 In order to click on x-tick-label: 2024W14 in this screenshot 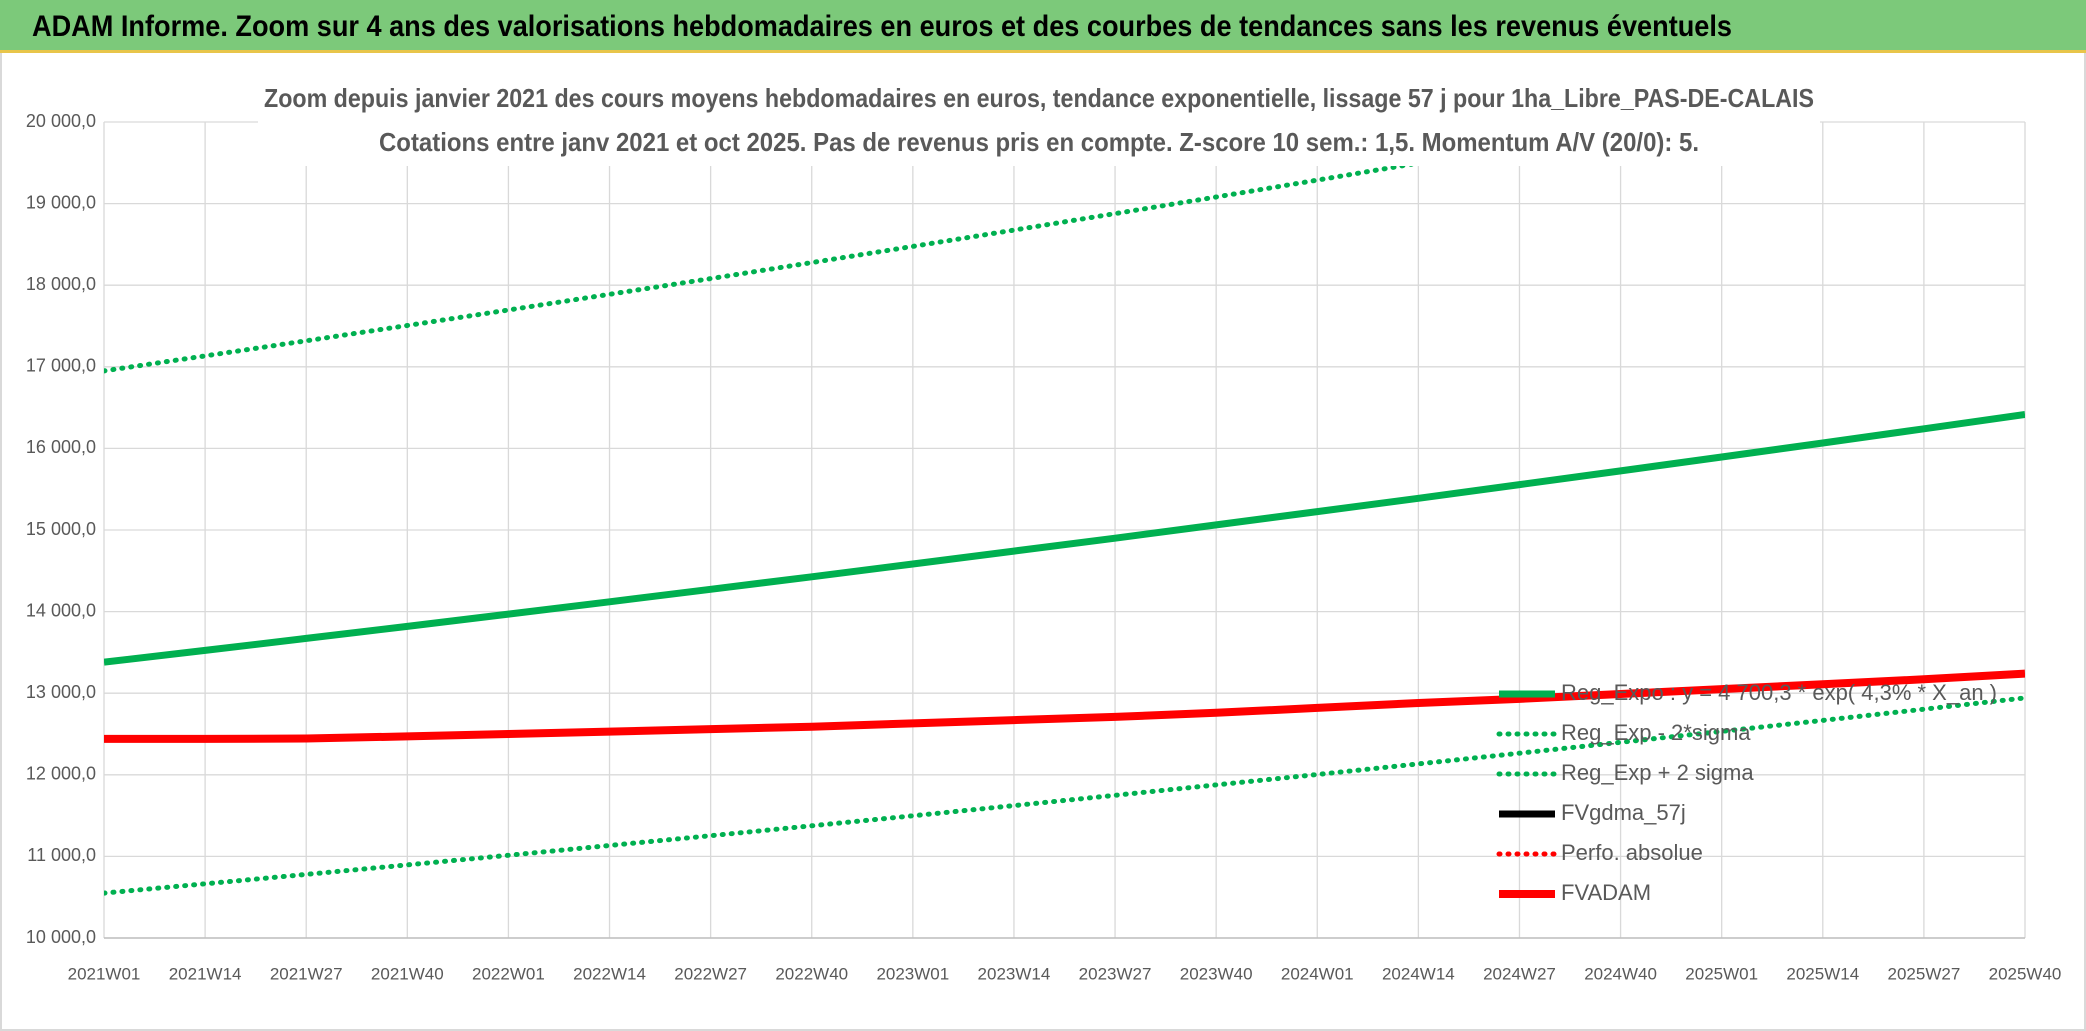, I will do `click(1418, 973)`.